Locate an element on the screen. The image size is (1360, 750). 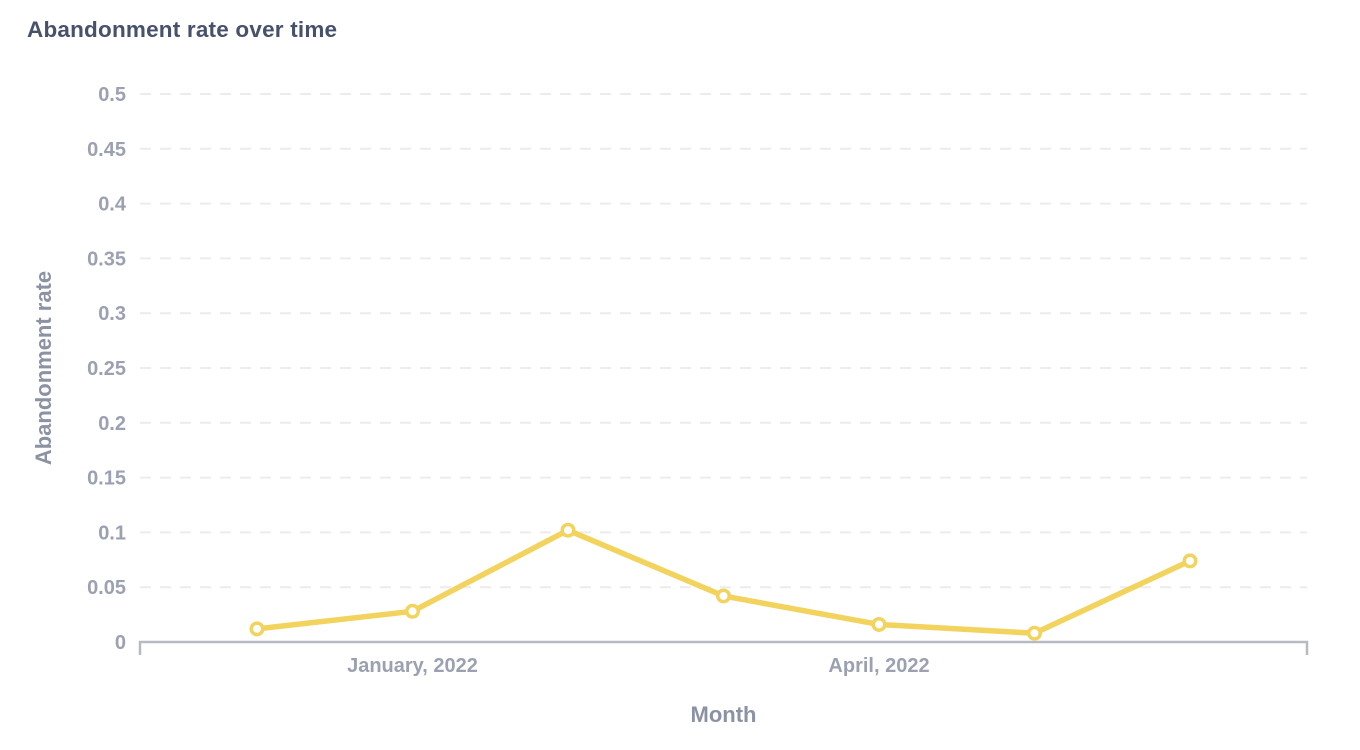
y-axis-title-label: Abandonment rate is located at coordinates (43, 368).